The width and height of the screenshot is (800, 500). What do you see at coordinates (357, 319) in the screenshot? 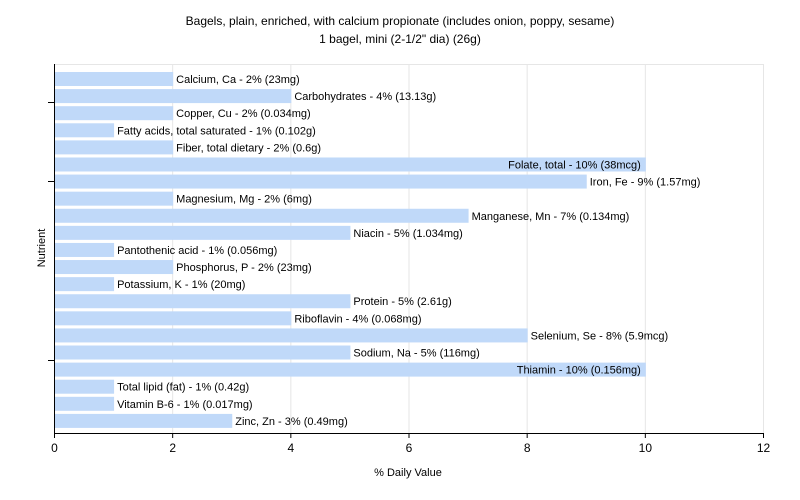
I see `bar-label: Riboflavin - 4% (0.068mg)` at bounding box center [357, 319].